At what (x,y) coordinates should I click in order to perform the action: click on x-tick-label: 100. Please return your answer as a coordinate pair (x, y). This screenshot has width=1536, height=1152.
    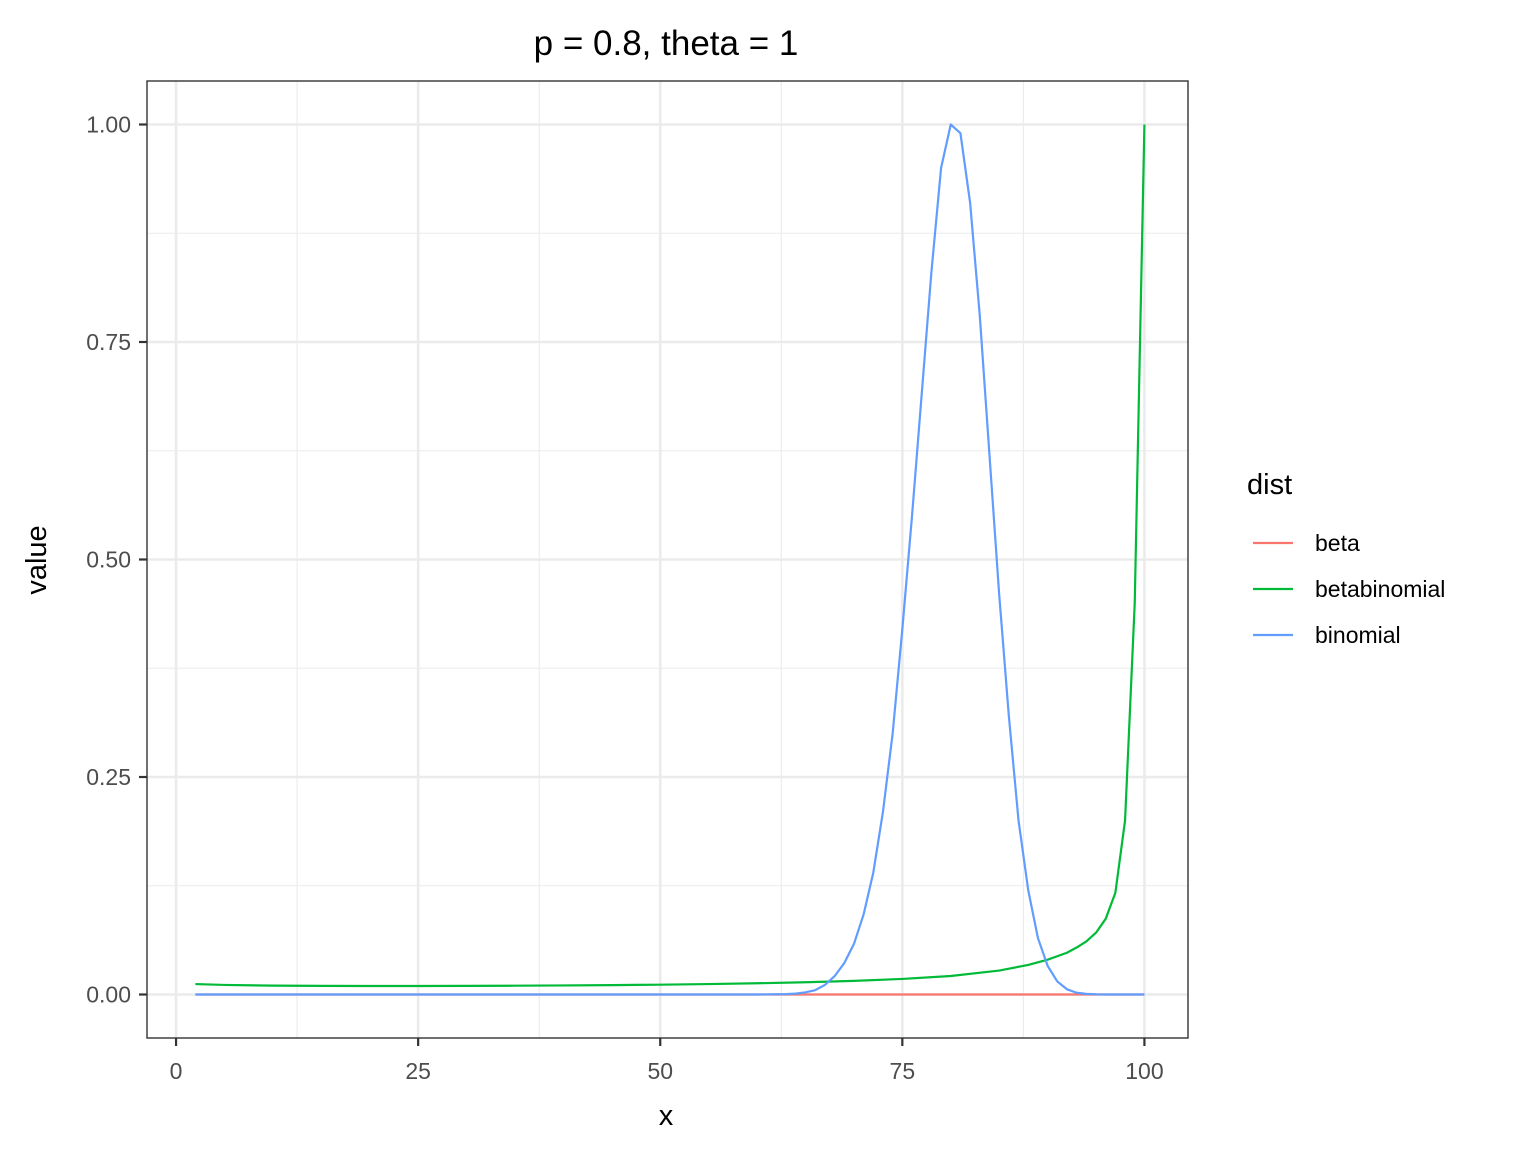
    Looking at the image, I should click on (1144, 1071).